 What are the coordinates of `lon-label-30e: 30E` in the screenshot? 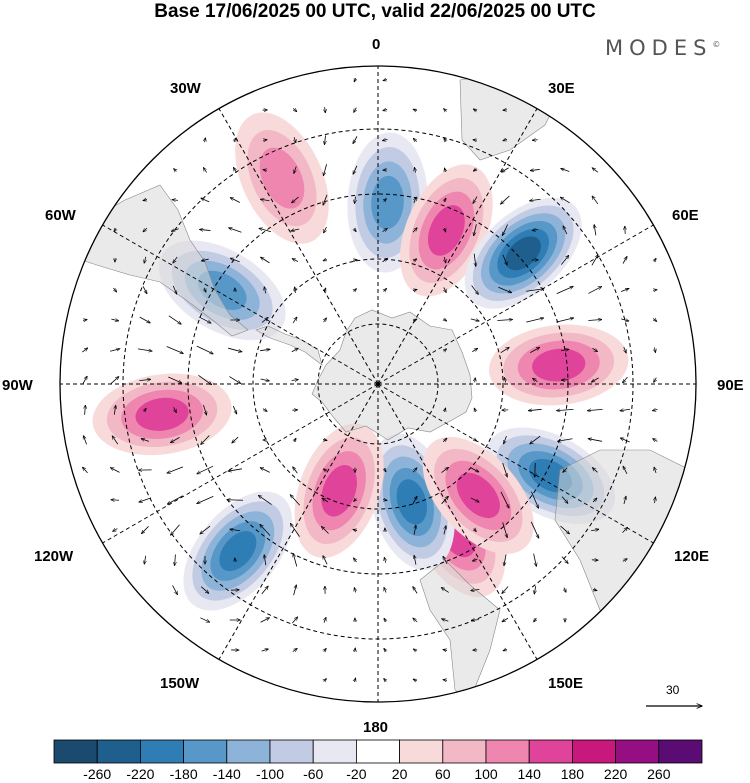 It's located at (561, 88).